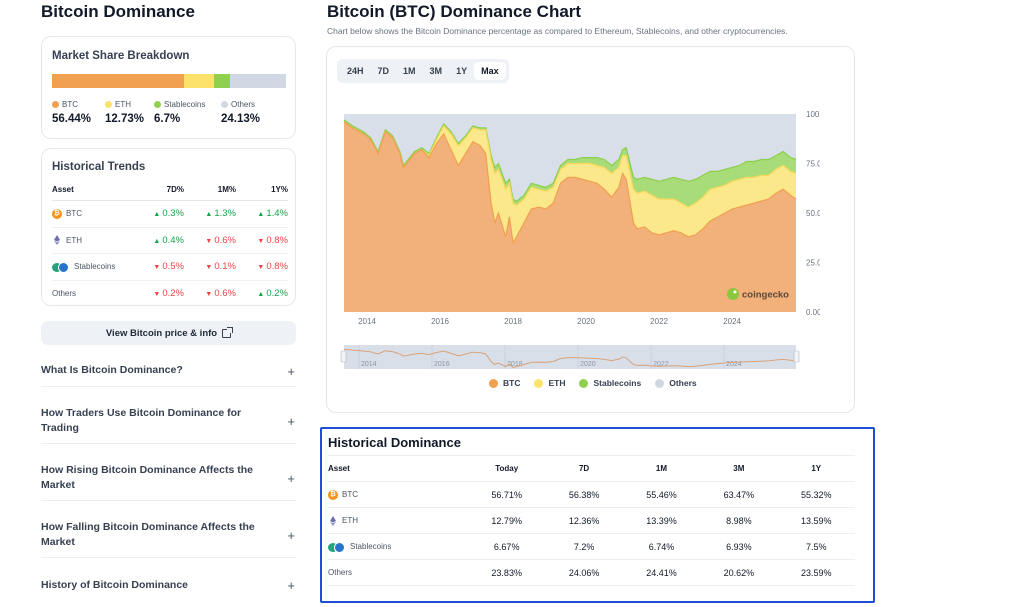 The height and width of the screenshot is (607, 1024). Describe the element at coordinates (333, 494) in the screenshot. I see `bitcoin-icon: ₿` at that location.